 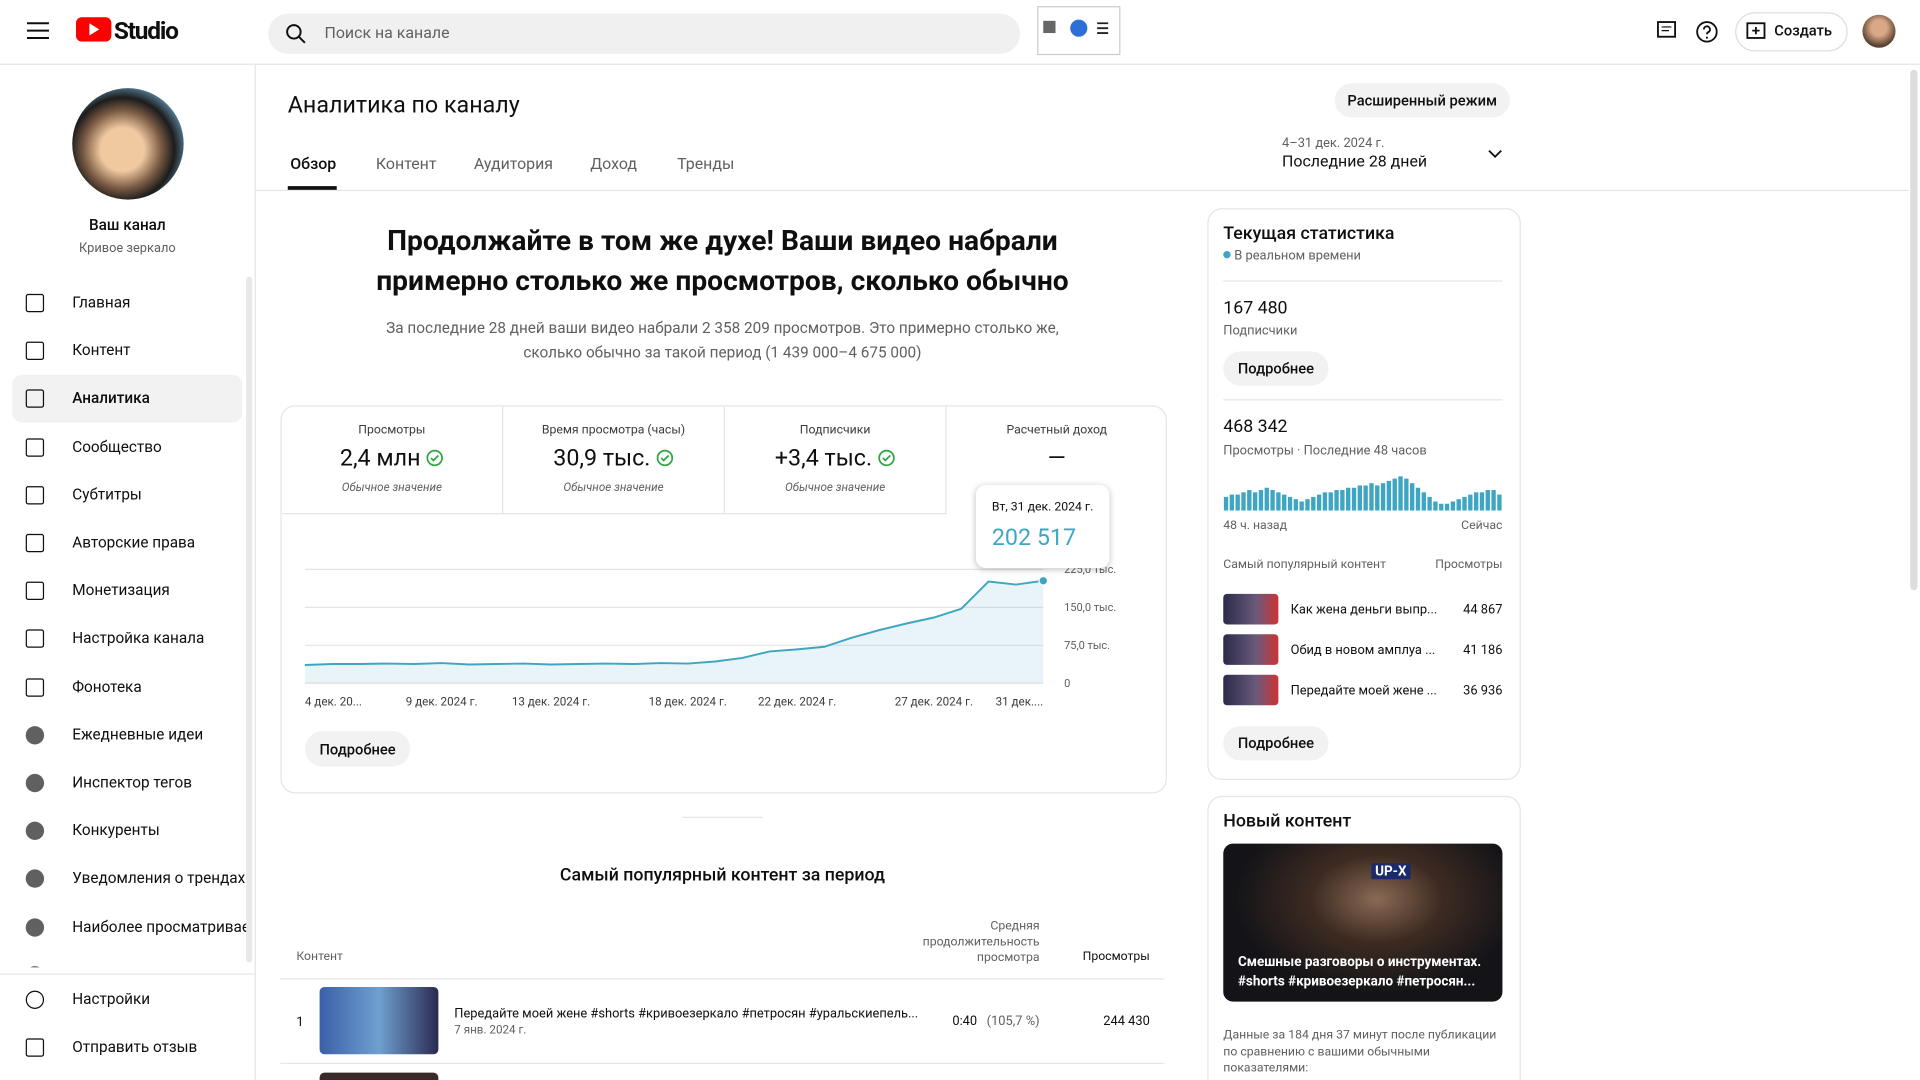 What do you see at coordinates (960, 64) in the screenshot?
I see `topbar-border` at bounding box center [960, 64].